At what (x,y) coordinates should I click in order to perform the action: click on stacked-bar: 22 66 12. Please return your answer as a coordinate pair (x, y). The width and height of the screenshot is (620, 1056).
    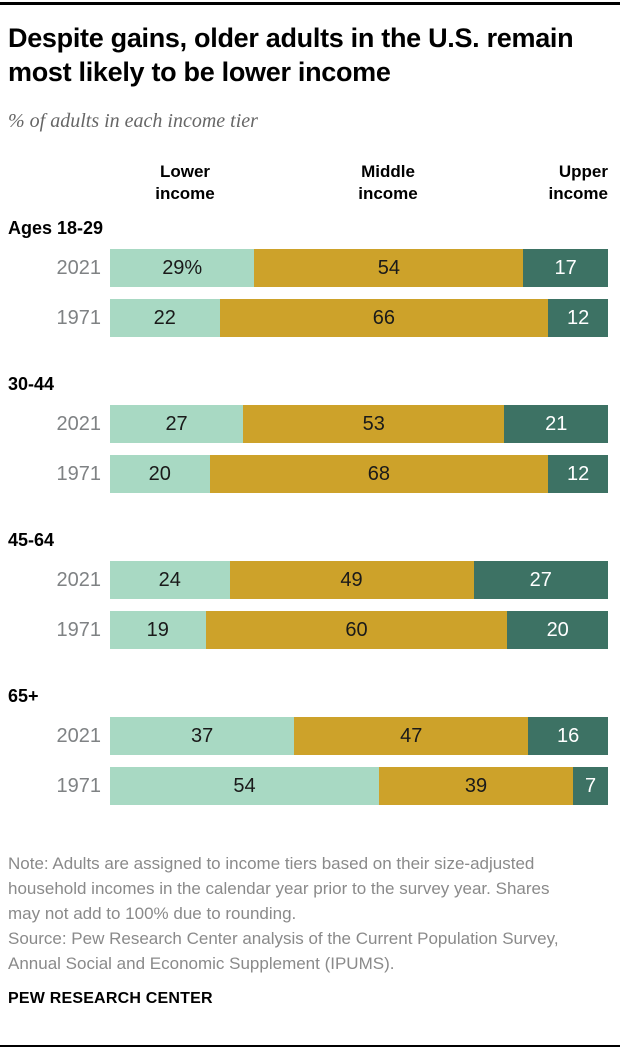
    Looking at the image, I should click on (359, 318).